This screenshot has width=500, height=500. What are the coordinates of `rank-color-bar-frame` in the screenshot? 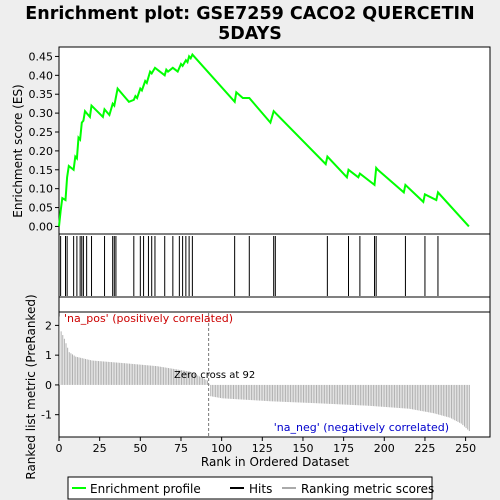 It's located at (274, 304).